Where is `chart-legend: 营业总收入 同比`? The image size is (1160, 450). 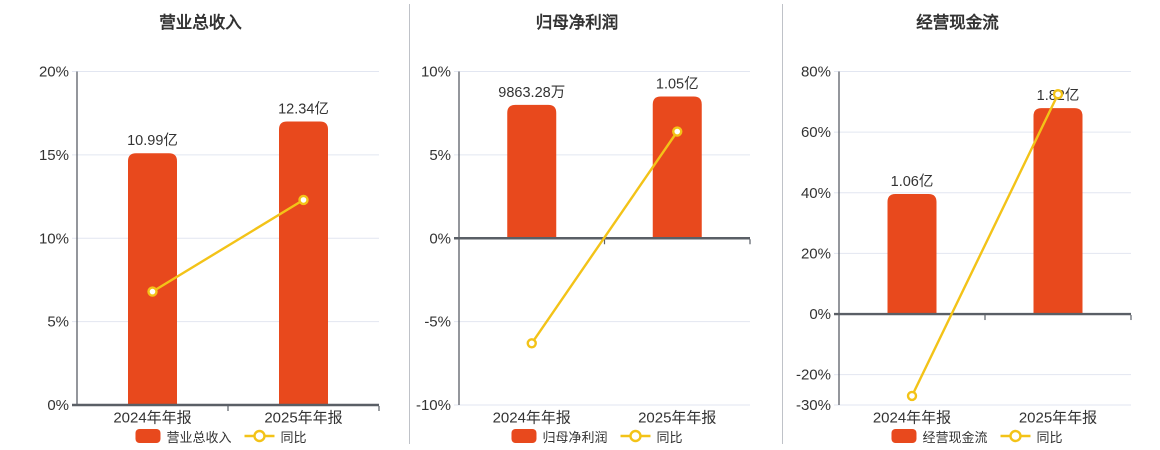 chart-legend: 营业总收入 同比 is located at coordinates (221, 436).